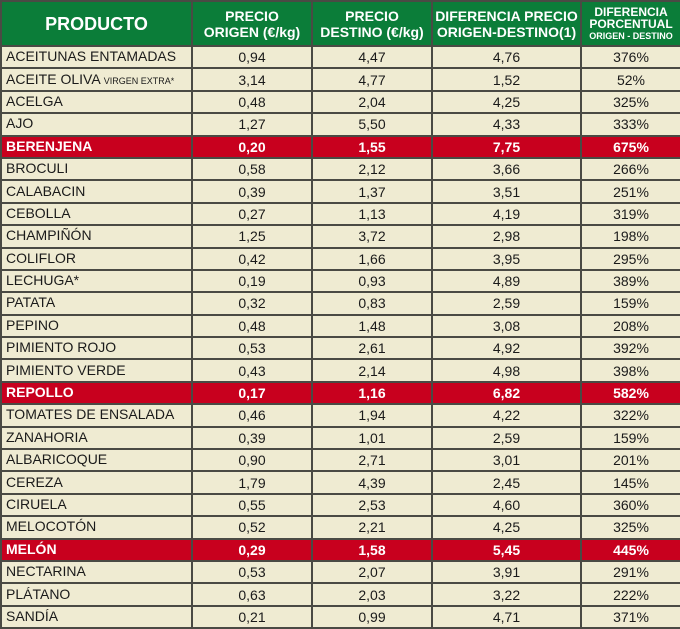 The image size is (680, 629). Describe the element at coordinates (630, 281) in the screenshot. I see `percent-difference: 389%` at that location.